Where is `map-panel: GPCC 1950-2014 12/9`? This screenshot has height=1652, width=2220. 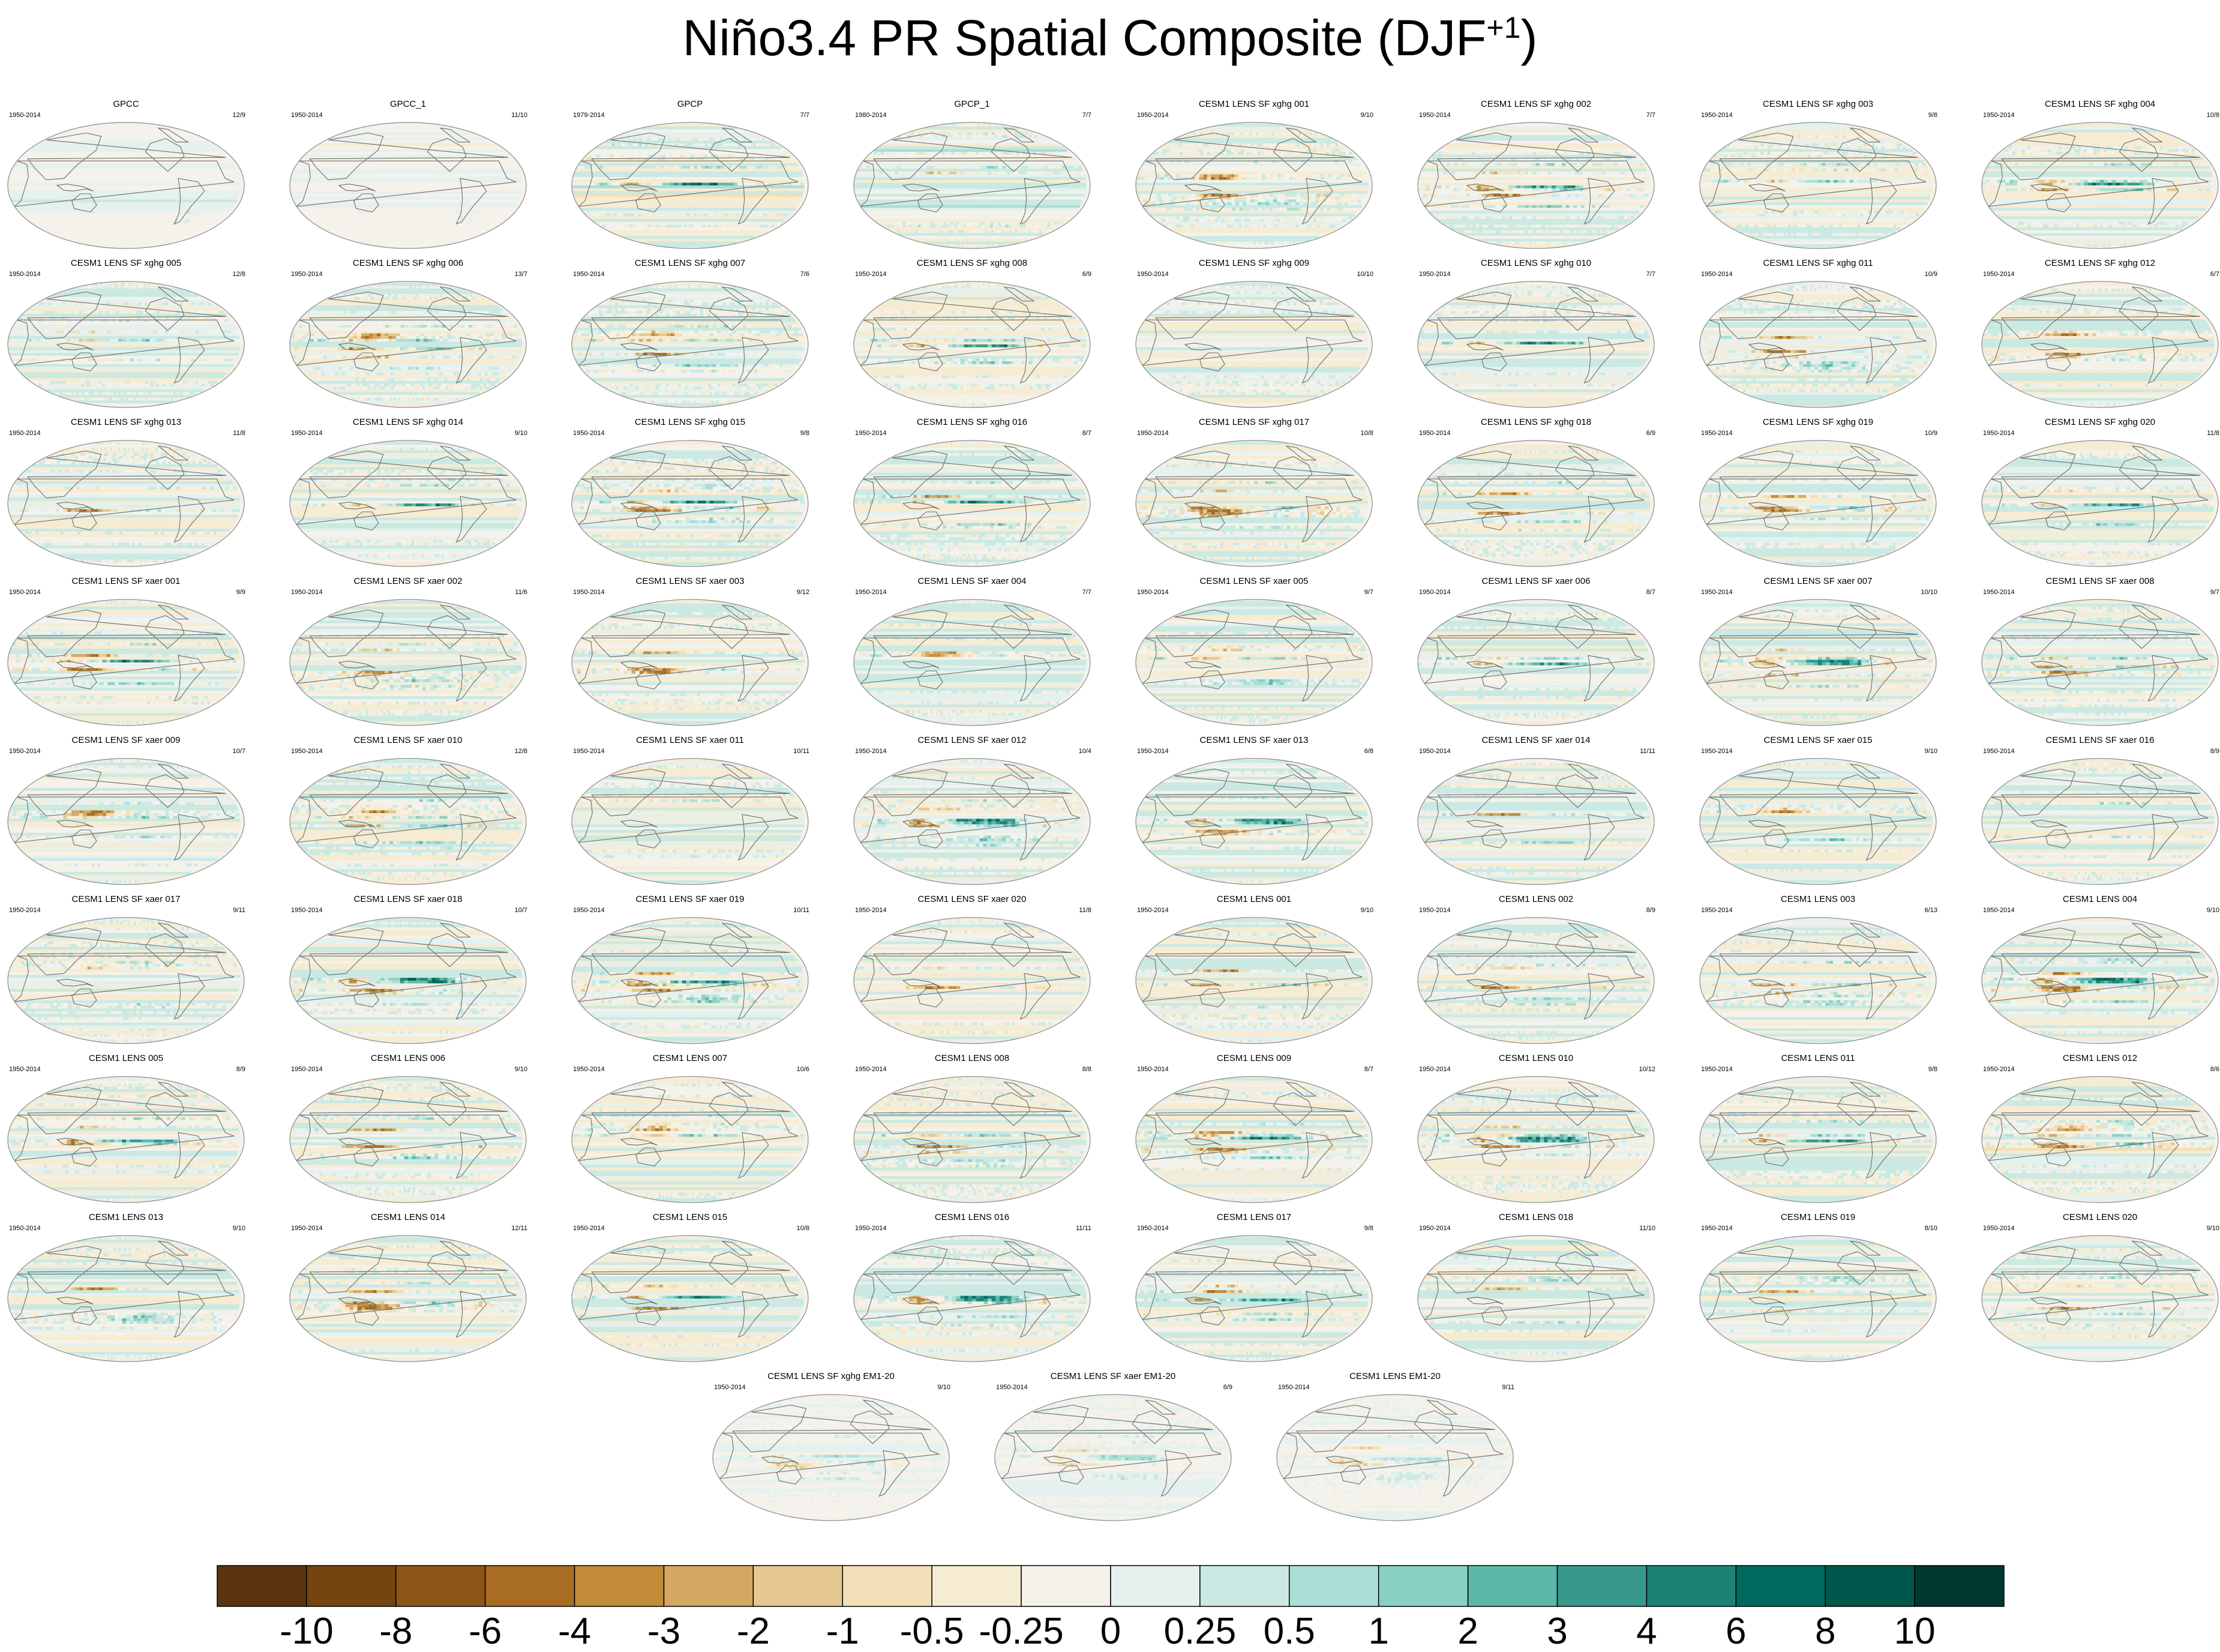 map-panel: GPCC 1950-2014 12/9 is located at coordinates (126, 175).